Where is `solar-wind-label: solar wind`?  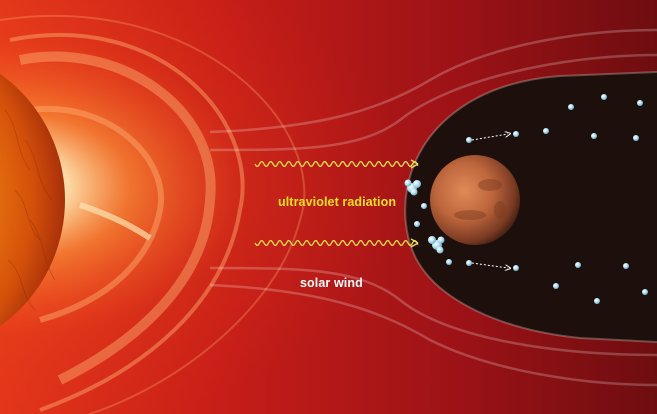 solar-wind-label: solar wind is located at coordinates (331, 283).